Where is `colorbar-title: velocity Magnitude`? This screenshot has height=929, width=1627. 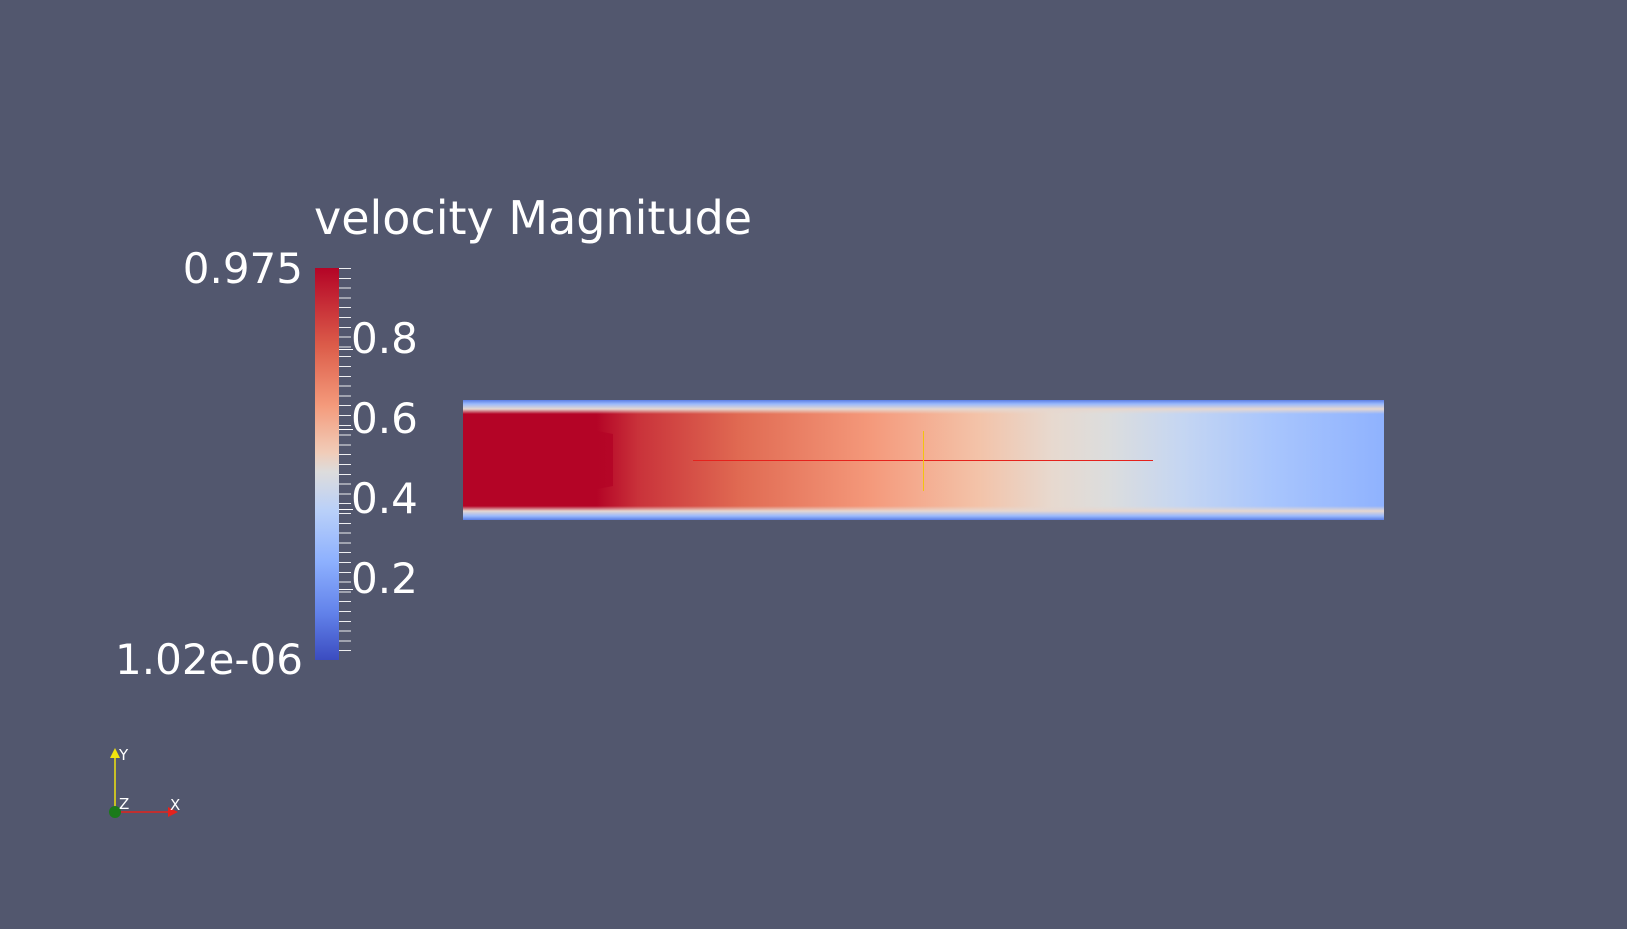
colorbar-title: velocity Magnitude is located at coordinates (533, 218).